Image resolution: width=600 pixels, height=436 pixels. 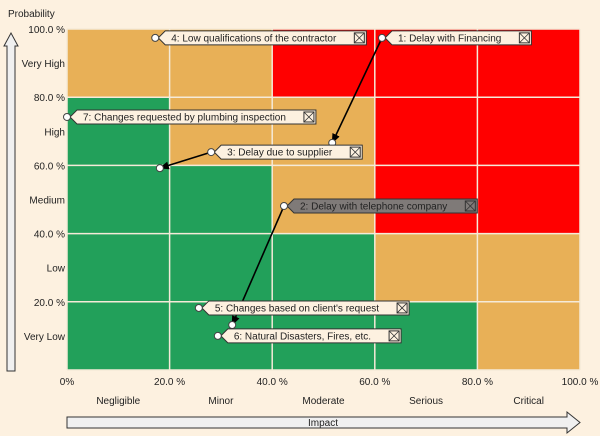 What do you see at coordinates (528, 401) in the screenshot?
I see `x-category-label: Critical` at bounding box center [528, 401].